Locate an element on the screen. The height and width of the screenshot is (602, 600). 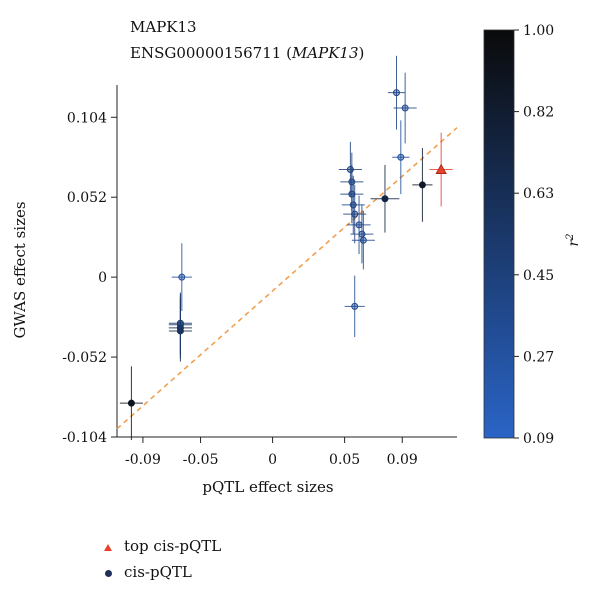
colorbar-tick-label: 0.63 is located at coordinates (538, 194).